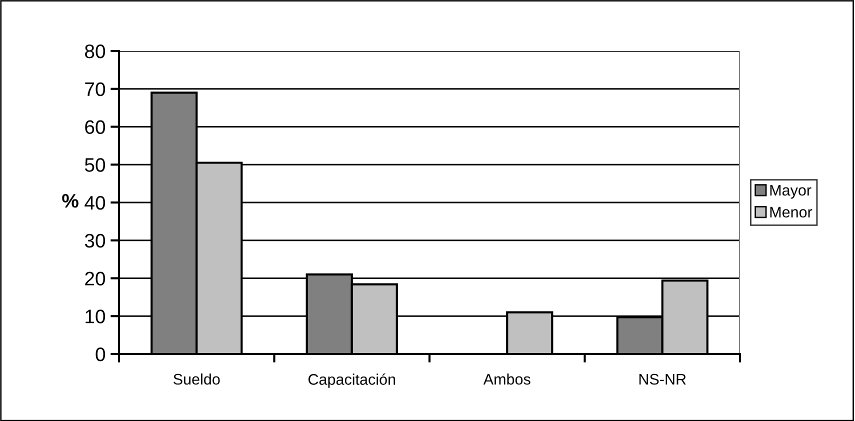  What do you see at coordinates (70, 201) in the screenshot?
I see `y-axis-title: %` at bounding box center [70, 201].